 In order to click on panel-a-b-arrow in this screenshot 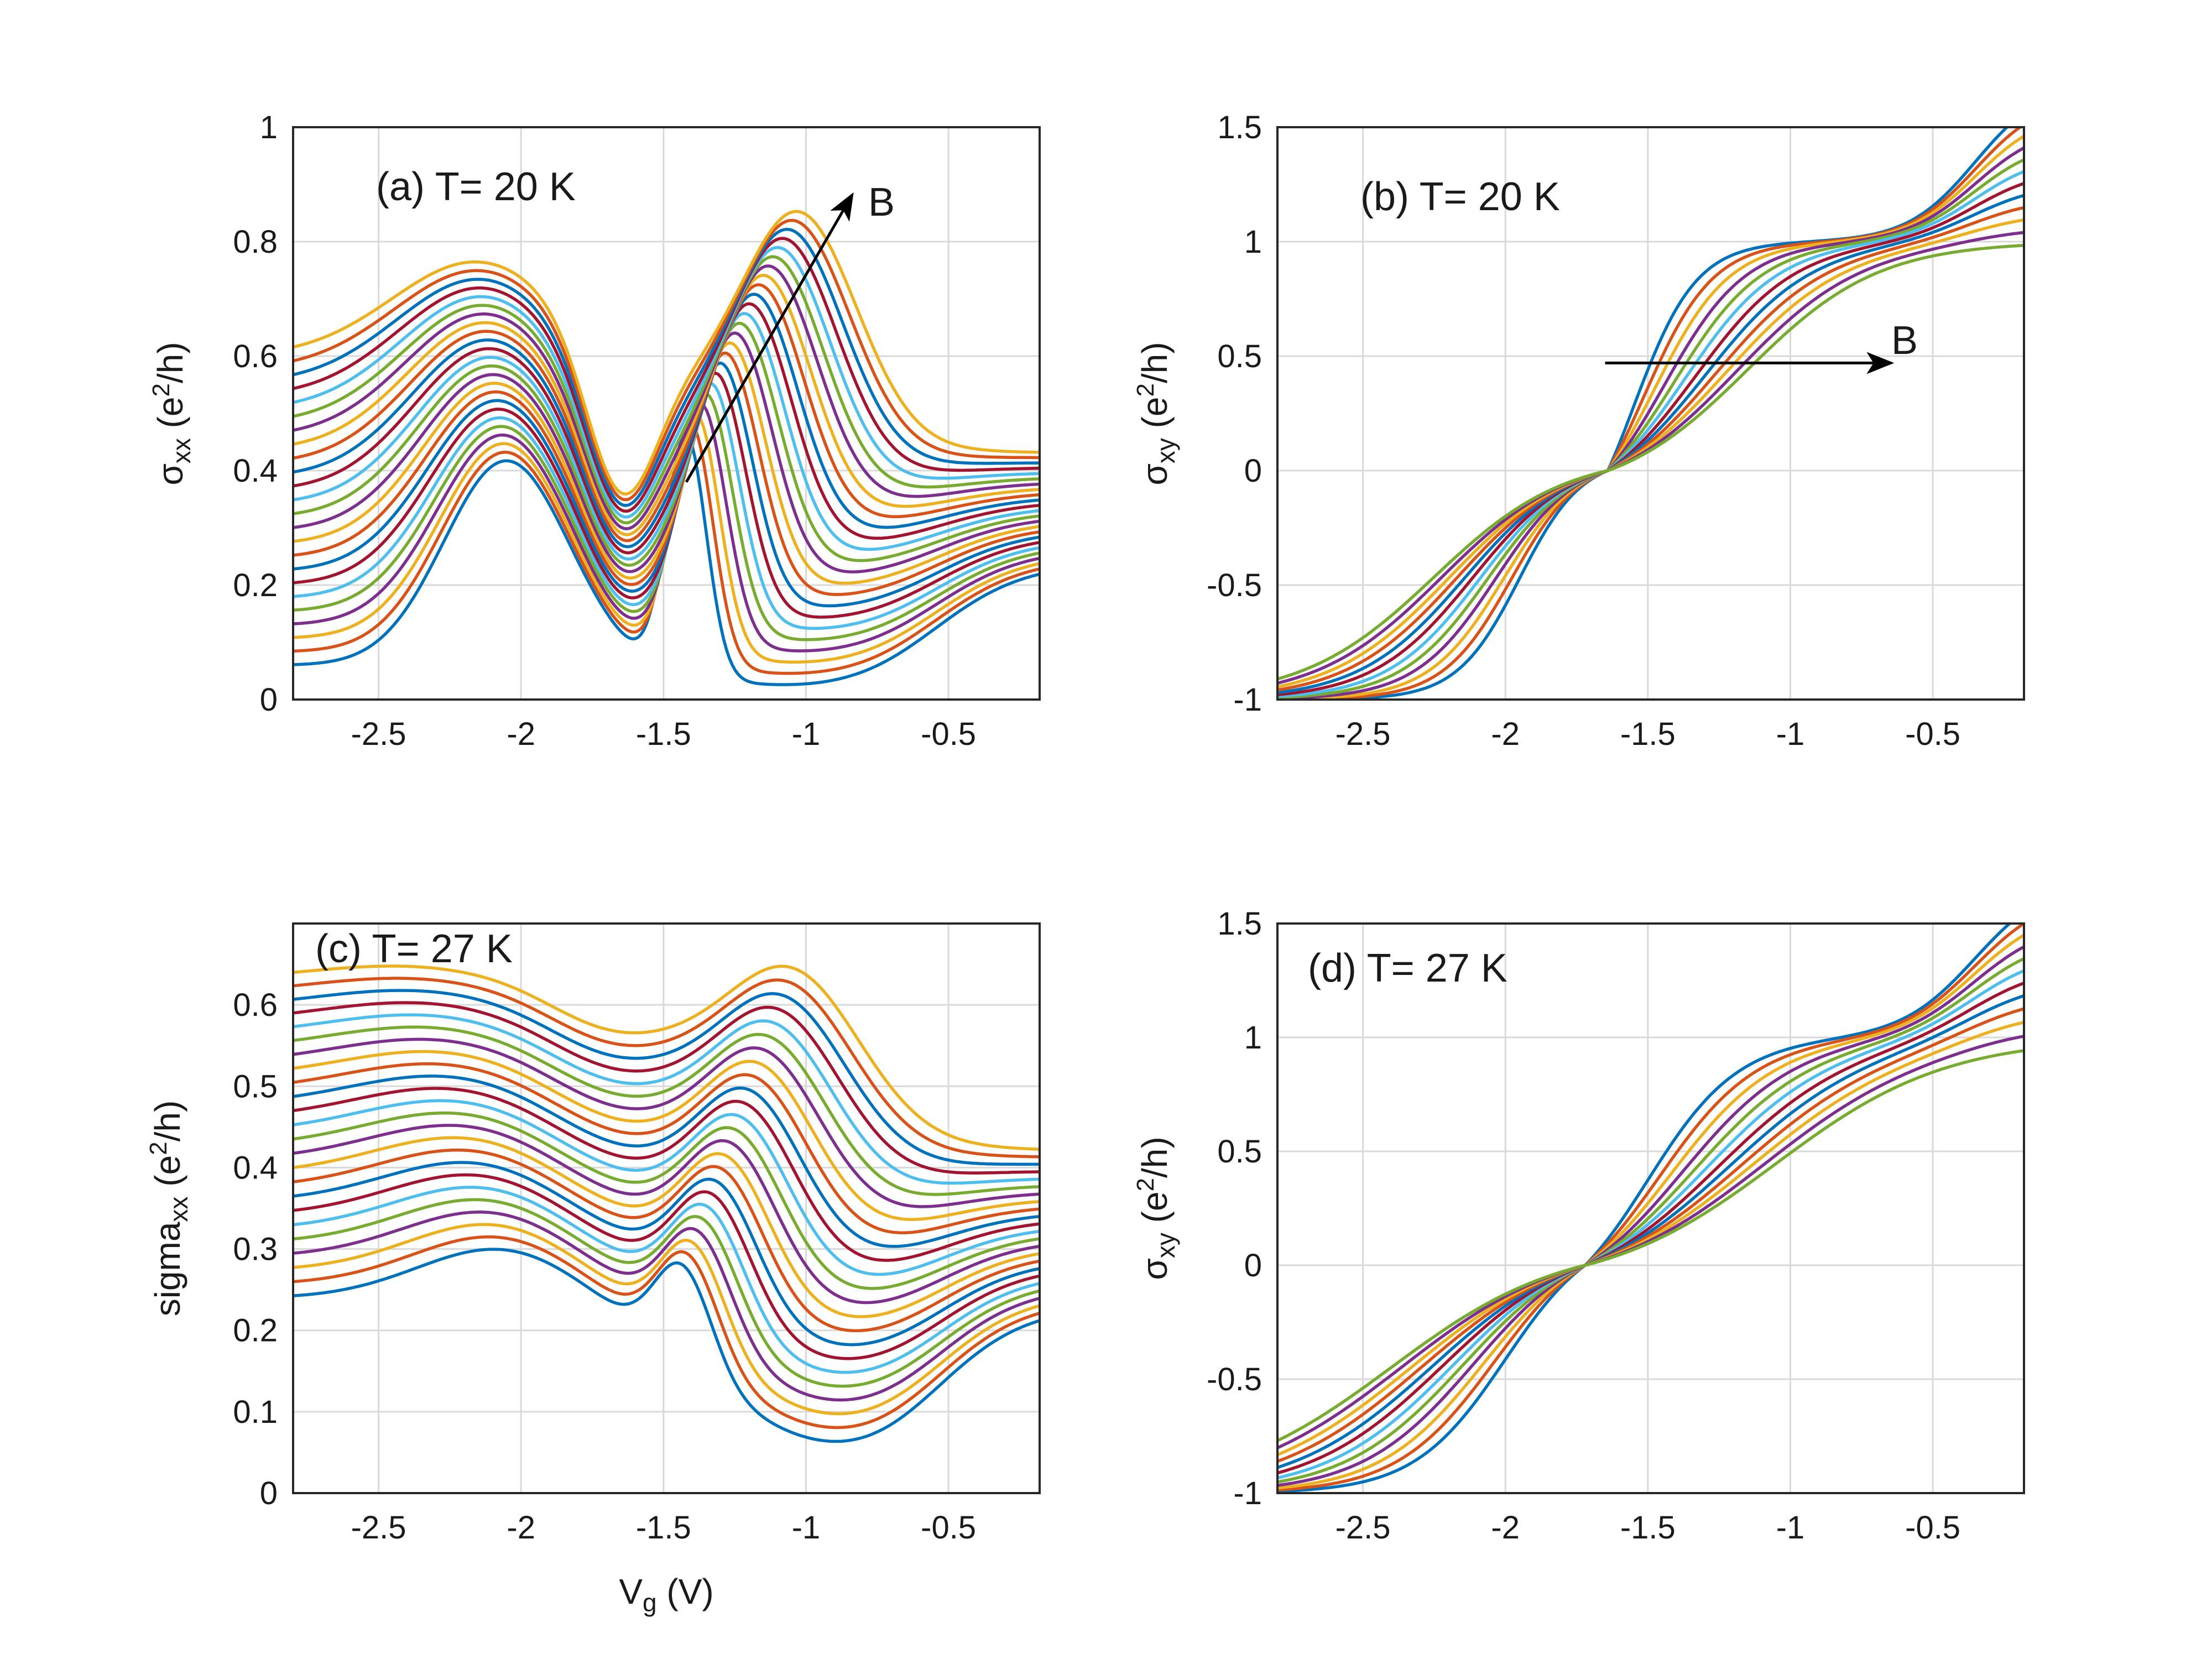, I will do `click(770, 338)`.